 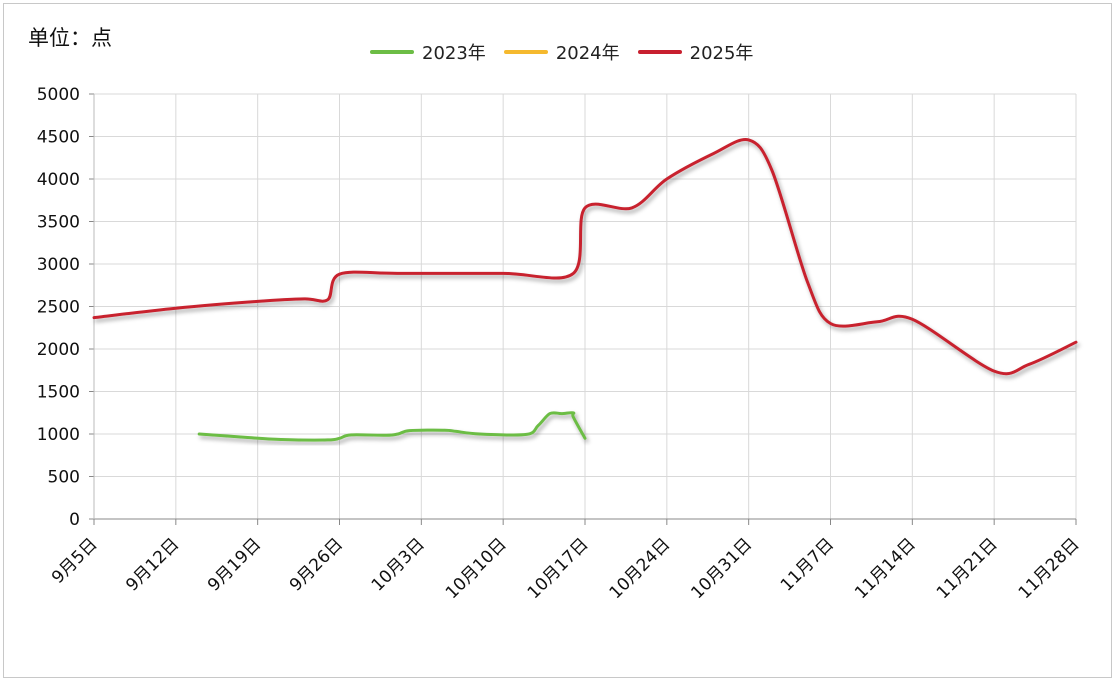 What do you see at coordinates (58, 393) in the screenshot?
I see `y-tick-label: 1500` at bounding box center [58, 393].